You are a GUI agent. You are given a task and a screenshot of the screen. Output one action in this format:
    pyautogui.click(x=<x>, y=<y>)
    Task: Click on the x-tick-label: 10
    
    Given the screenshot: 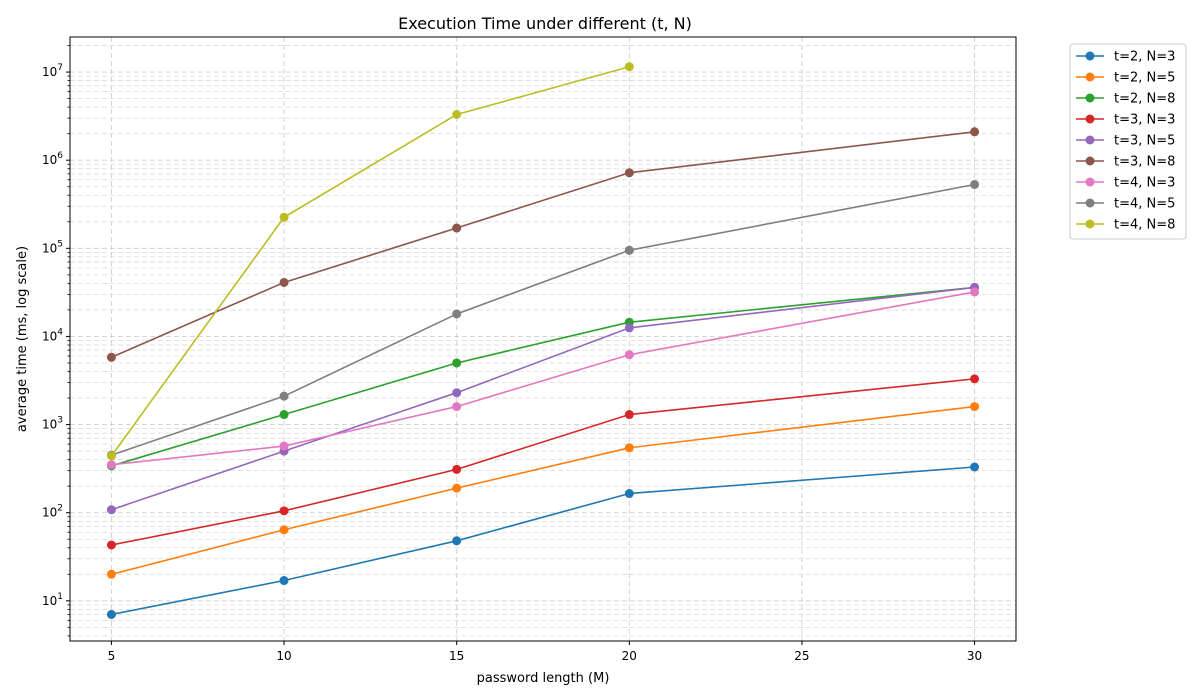 What is the action you would take?
    pyautogui.click(x=283, y=656)
    